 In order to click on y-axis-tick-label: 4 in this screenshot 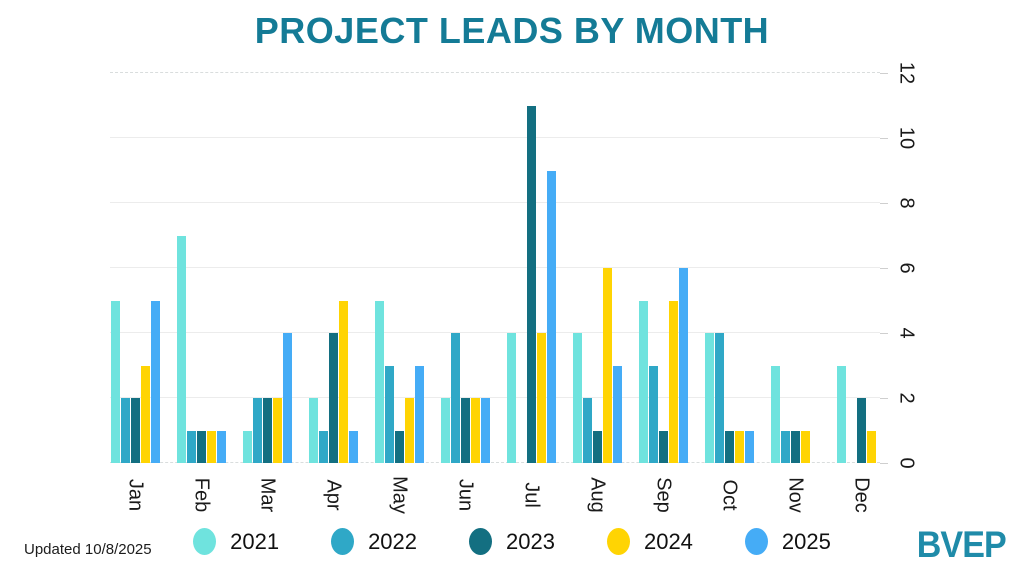, I will do `click(906, 333)`.